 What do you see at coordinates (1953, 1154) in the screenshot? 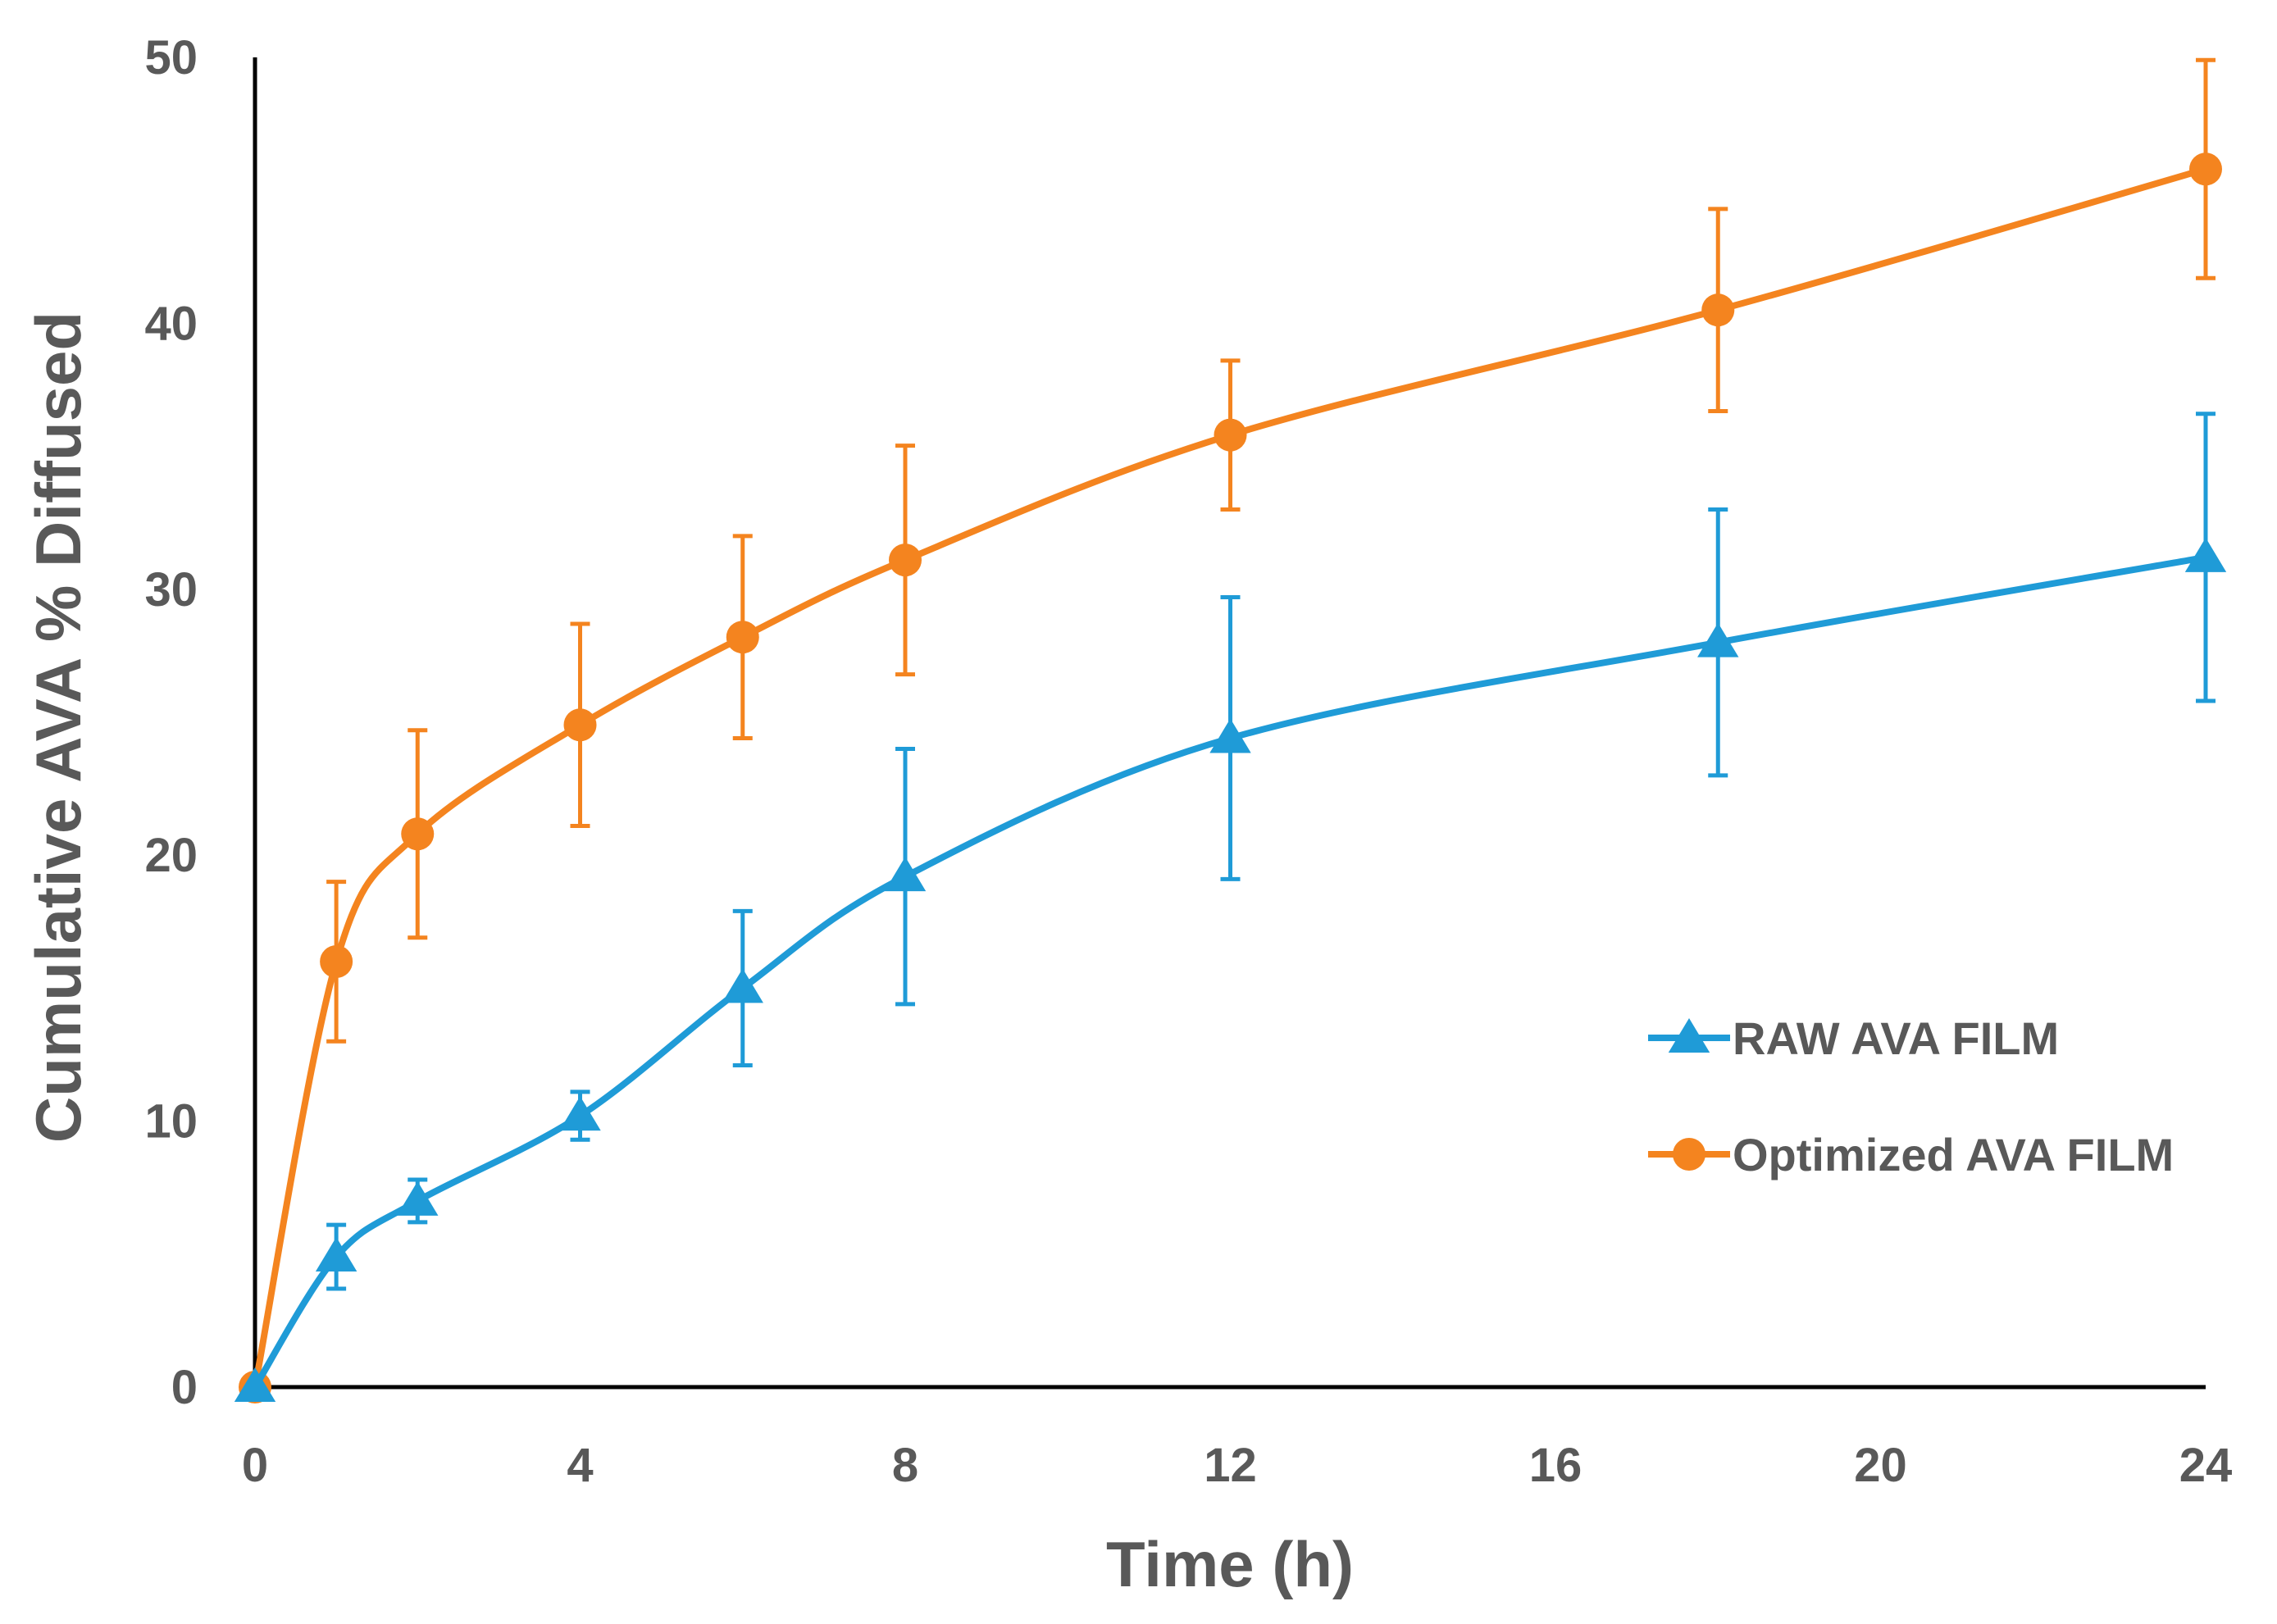
I see `legend-label-optimized: Optimized AVA FILM` at bounding box center [1953, 1154].